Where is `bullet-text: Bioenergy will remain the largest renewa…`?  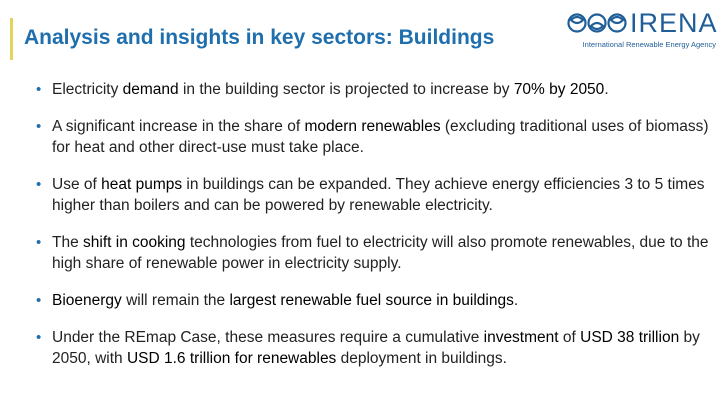 bullet-text: Bioenergy will remain the largest renewa… is located at coordinates (382, 300).